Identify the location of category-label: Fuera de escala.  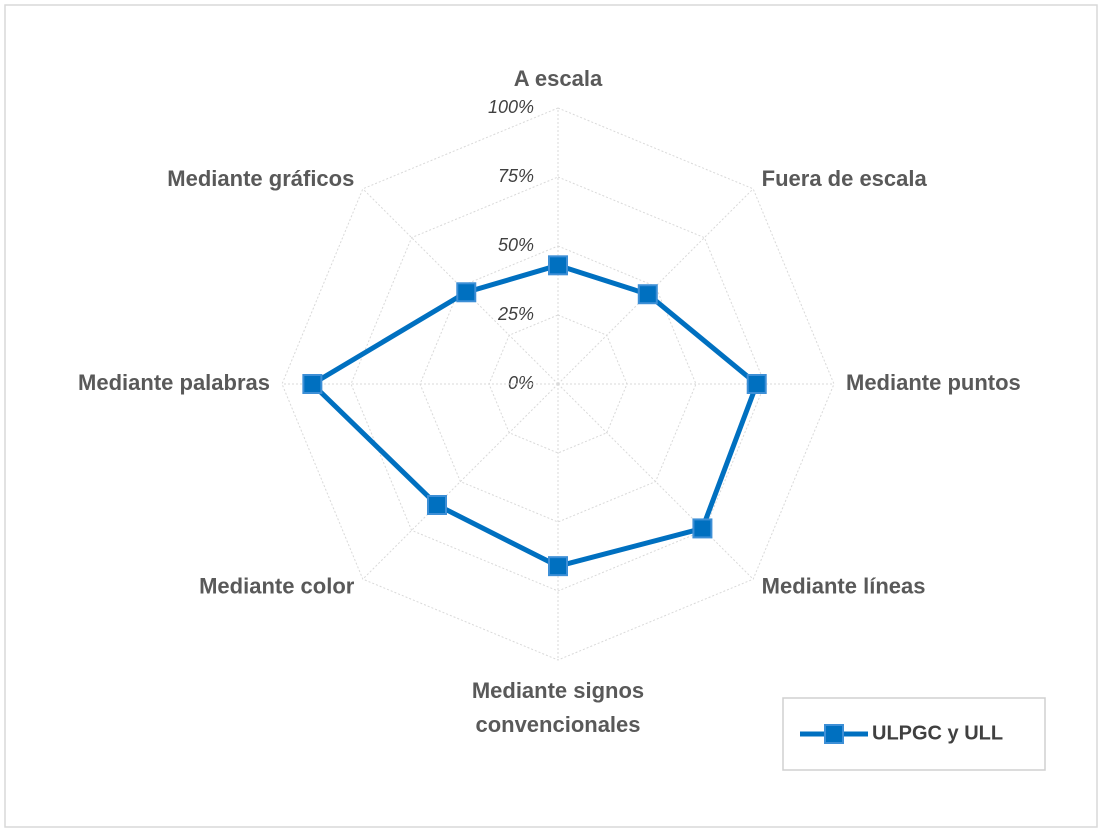
(845, 178).